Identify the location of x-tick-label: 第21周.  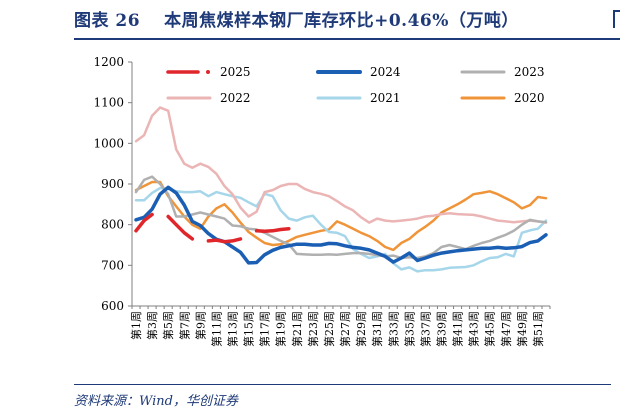
(297, 329).